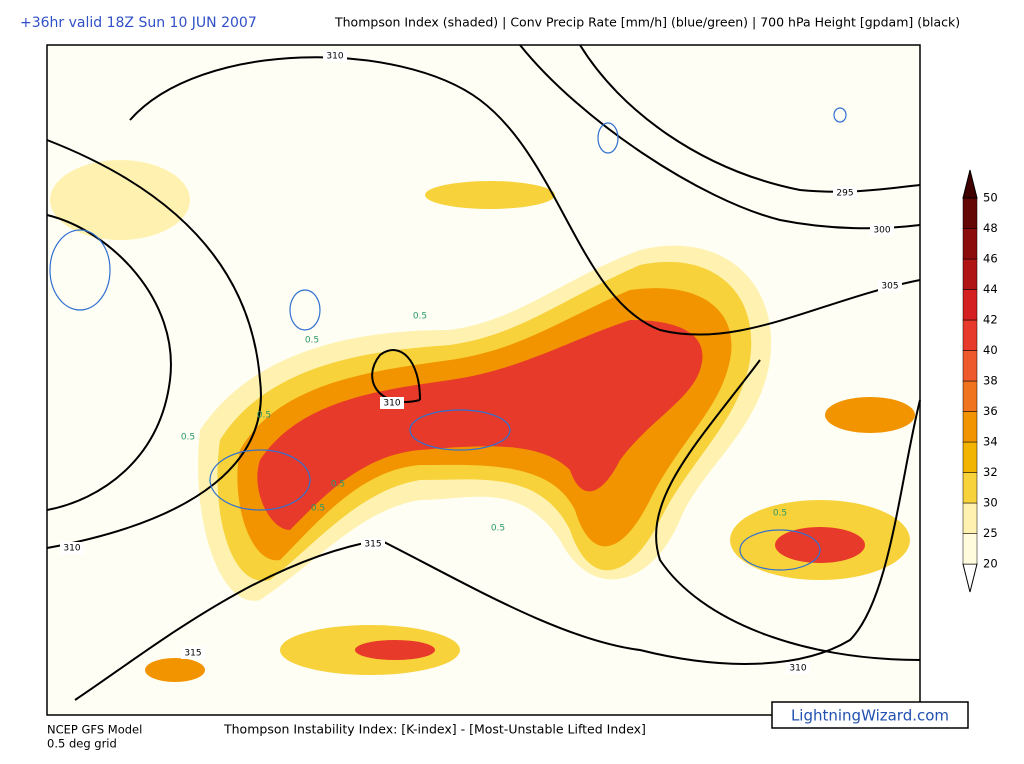  Describe the element at coordinates (990, 472) in the screenshot. I see `colorbar-label: 32` at that location.